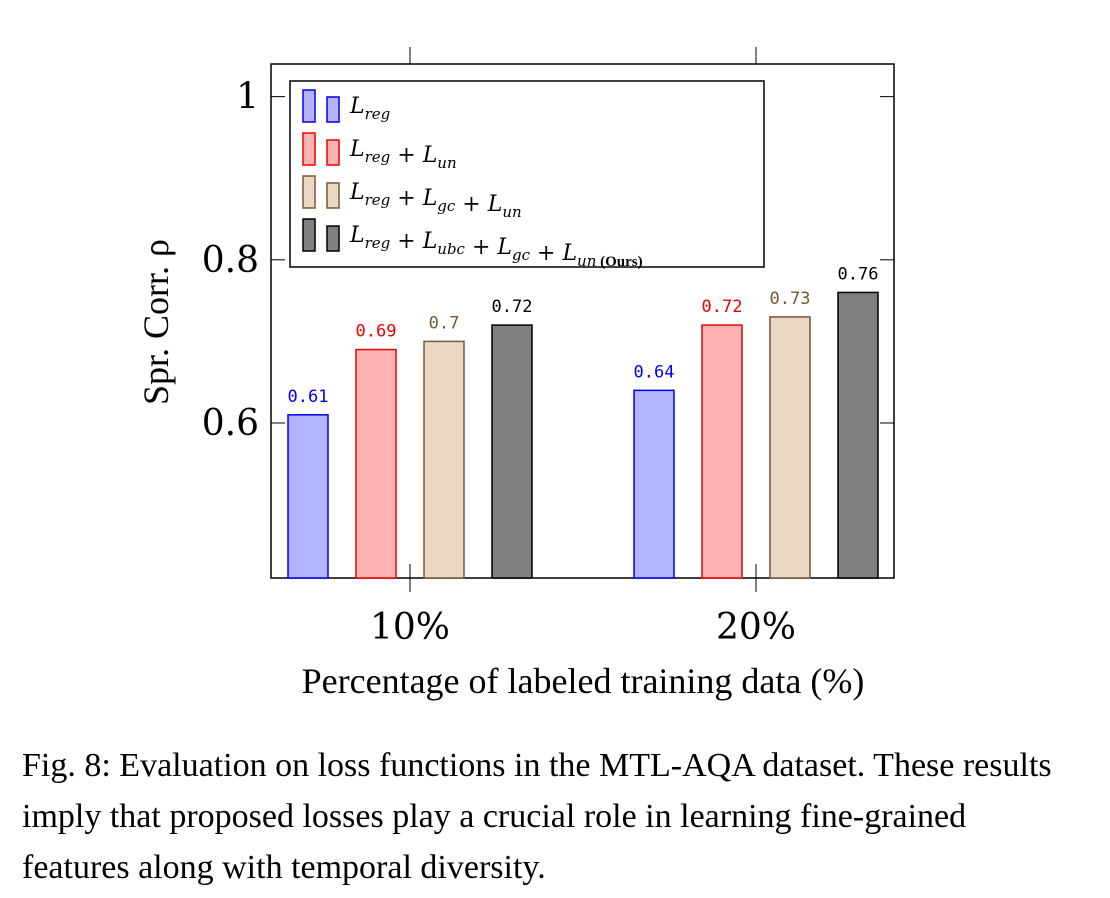 Image resolution: width=1110 pixels, height=898 pixels. I want to click on y-tick-label: 1, so click(247, 97).